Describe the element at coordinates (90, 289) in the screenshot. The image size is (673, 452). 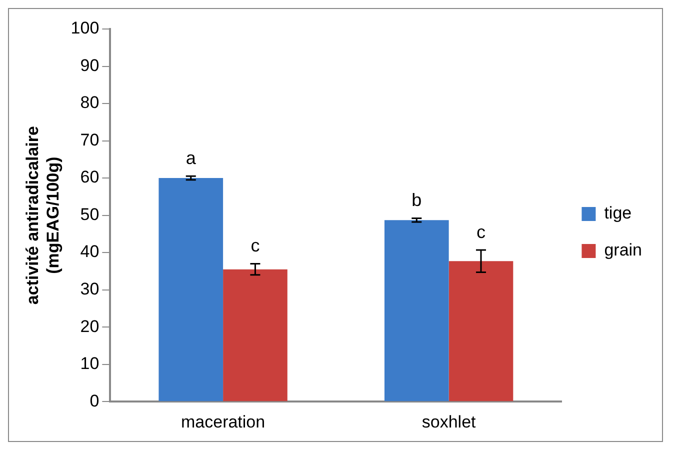
I see `y-tick-label: 30` at that location.